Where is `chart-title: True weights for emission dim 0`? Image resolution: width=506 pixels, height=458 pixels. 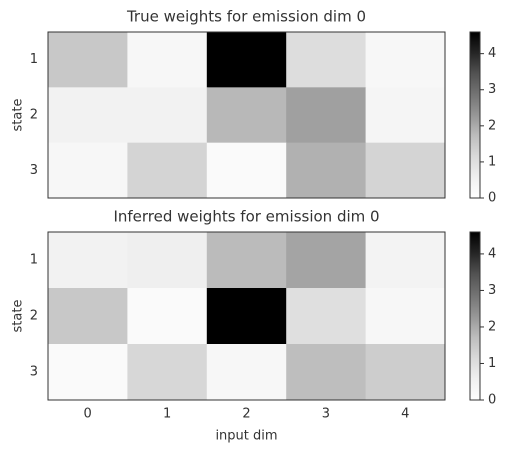
chart-title: True weights for emission dim 0 is located at coordinates (246, 17).